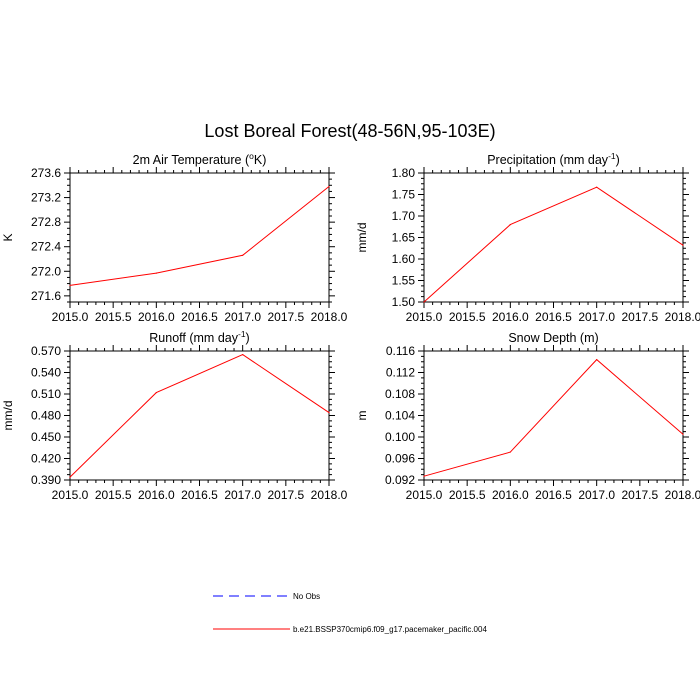 The width and height of the screenshot is (700, 700). I want to click on panel-title: Snow Depth (m), so click(553, 338).